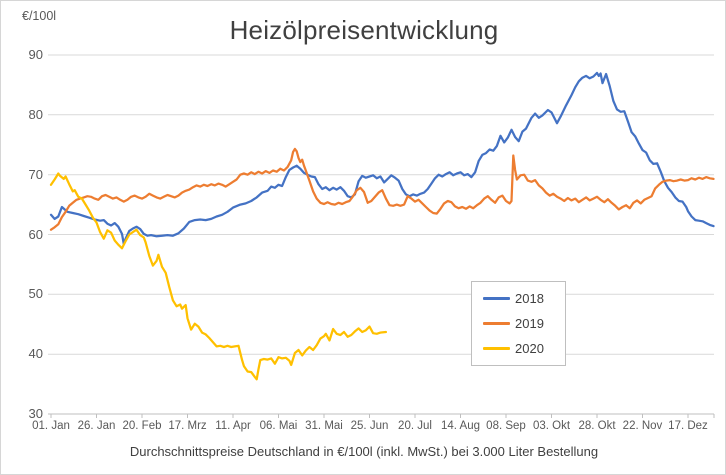 Image resolution: width=726 pixels, height=475 pixels. Describe the element at coordinates (496, 323) in the screenshot. I see `legend-swatch-2019-icon` at that location.